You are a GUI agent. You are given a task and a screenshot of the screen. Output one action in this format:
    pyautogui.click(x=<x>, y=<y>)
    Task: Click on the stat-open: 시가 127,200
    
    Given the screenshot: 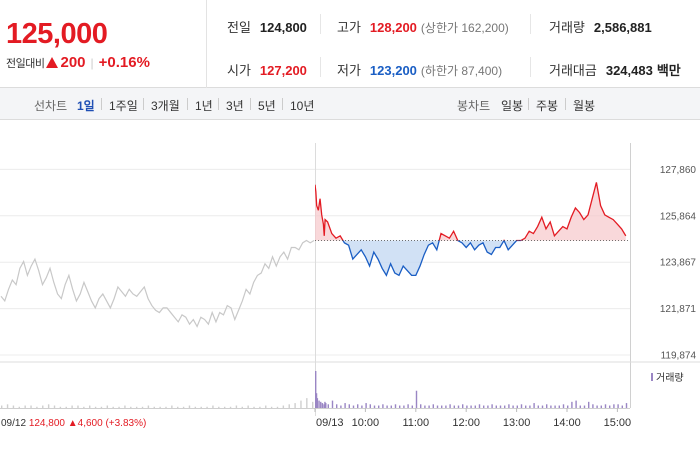 What is the action you would take?
    pyautogui.click(x=267, y=69)
    